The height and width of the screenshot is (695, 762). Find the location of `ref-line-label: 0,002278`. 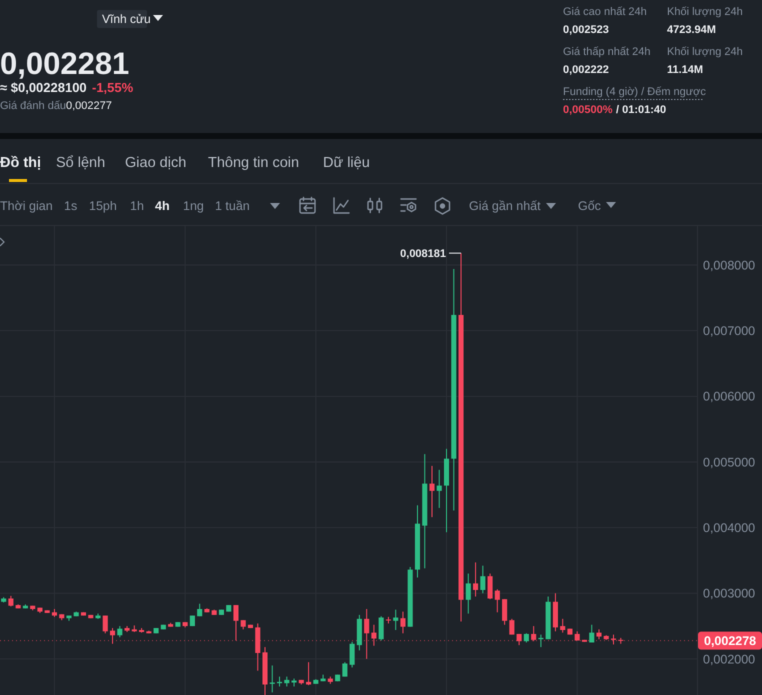

ref-line-label: 0,002278 is located at coordinates (730, 641).